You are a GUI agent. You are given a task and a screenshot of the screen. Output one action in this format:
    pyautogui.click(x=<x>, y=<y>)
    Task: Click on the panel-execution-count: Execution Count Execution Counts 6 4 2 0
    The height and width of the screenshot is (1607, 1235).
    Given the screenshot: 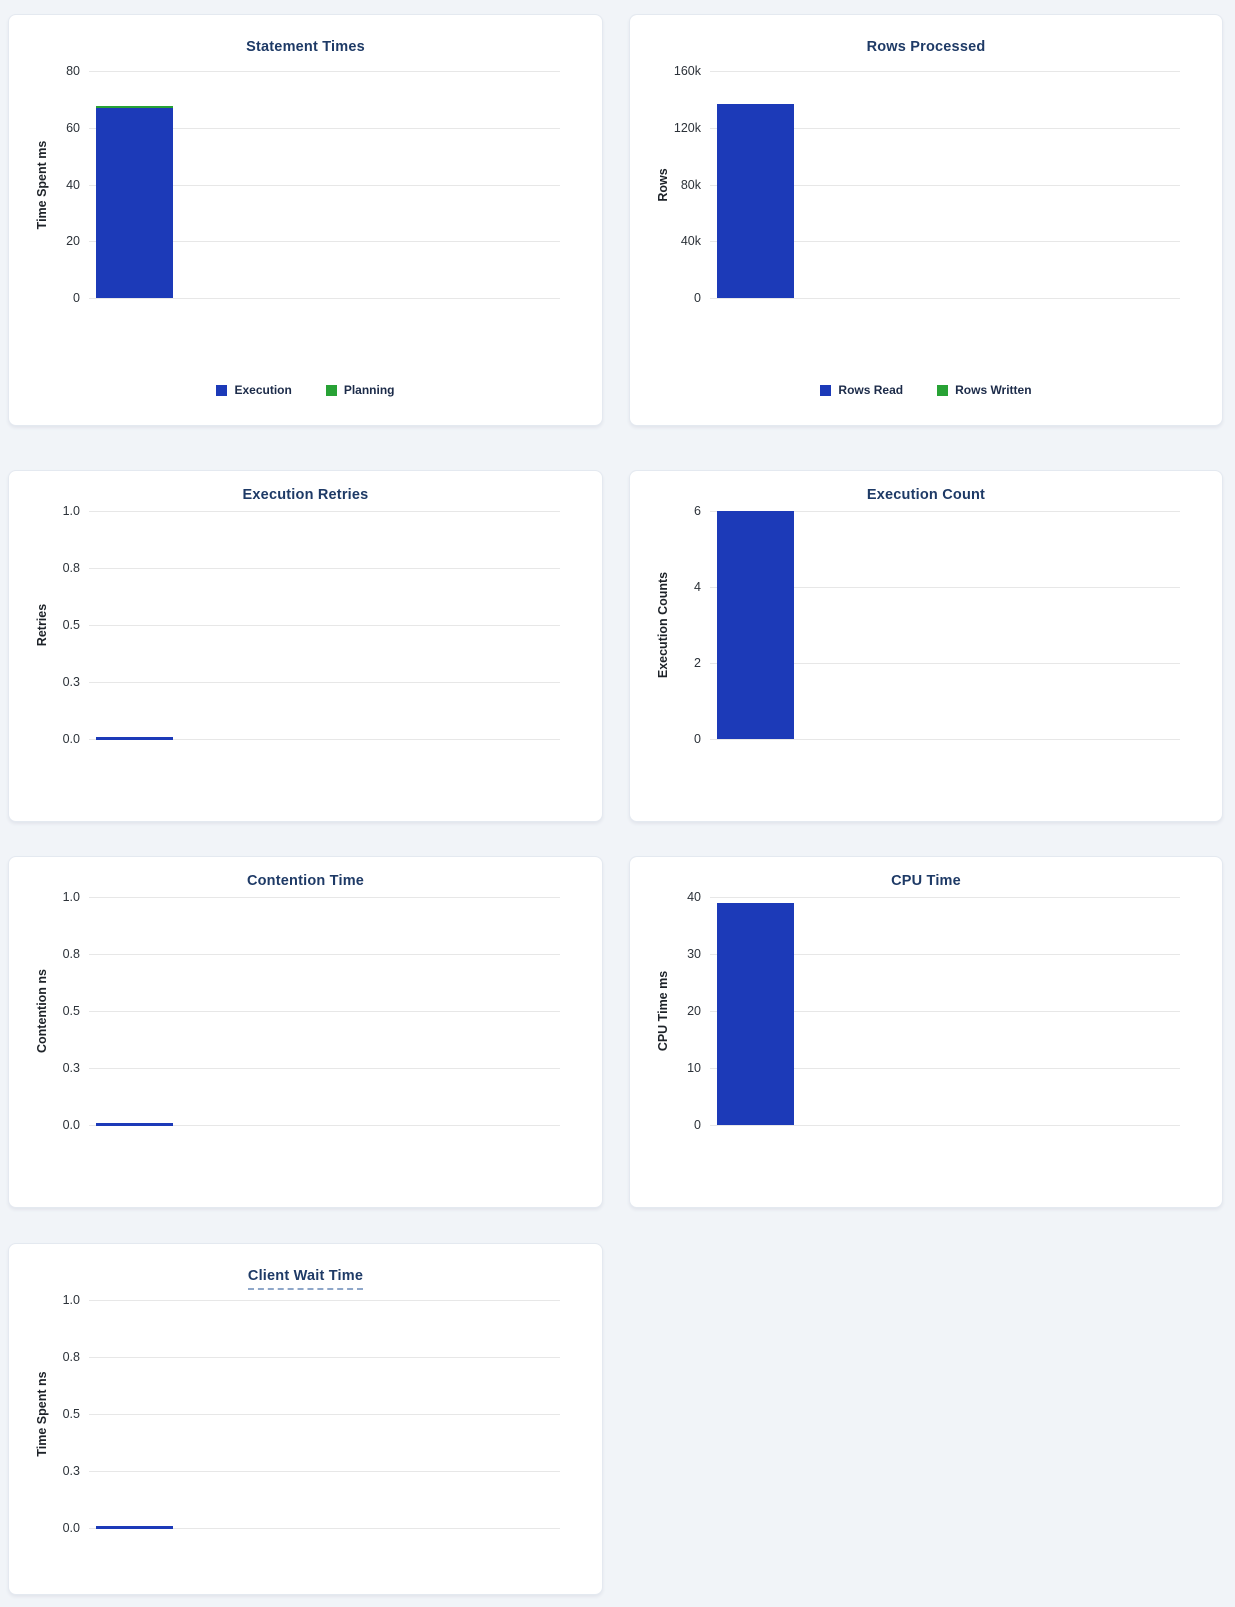 What is the action you would take?
    pyautogui.click(x=926, y=646)
    